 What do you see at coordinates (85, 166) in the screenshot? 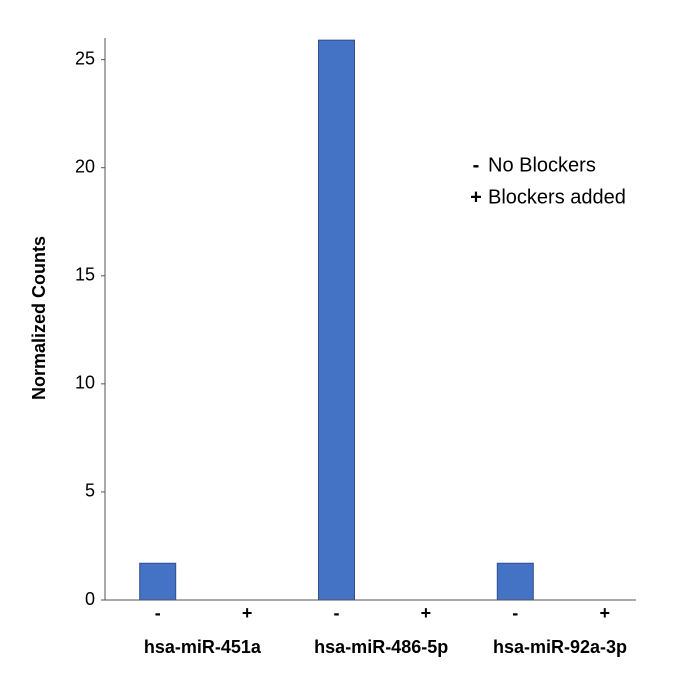
I see `y-tick-label: 20` at bounding box center [85, 166].